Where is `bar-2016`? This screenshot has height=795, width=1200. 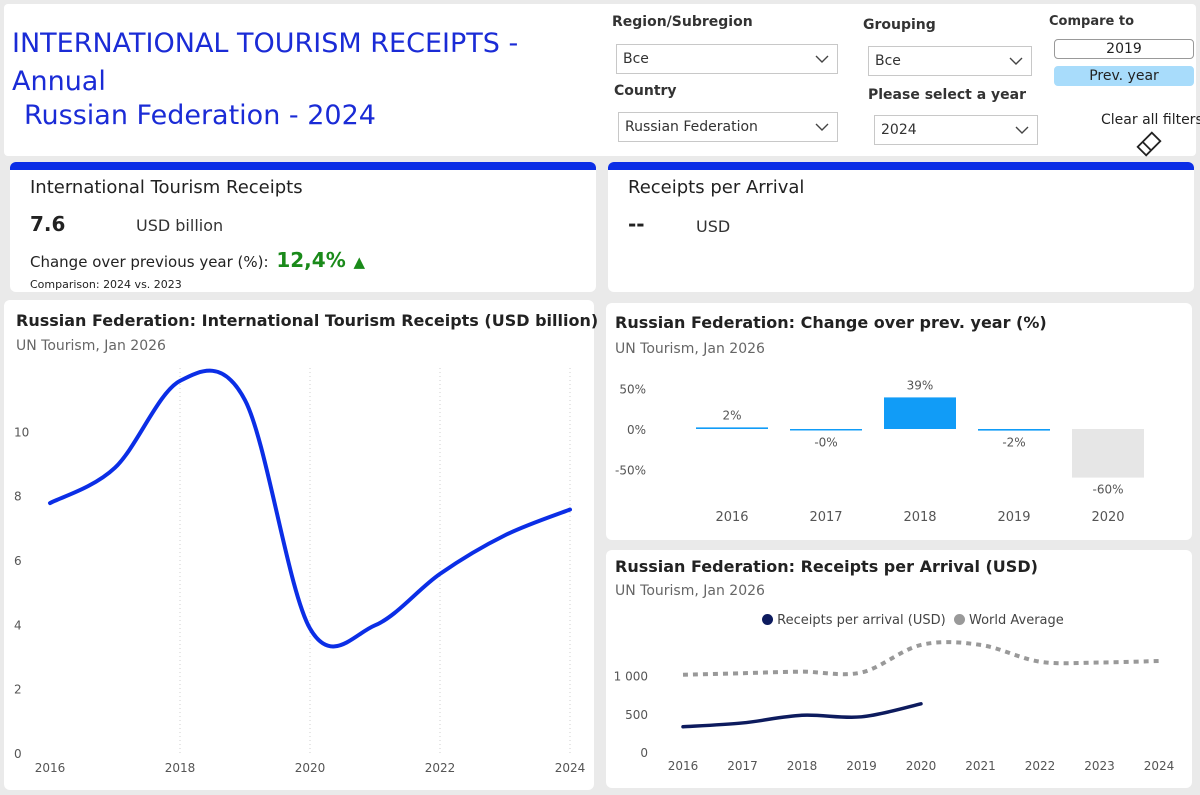 bar-2016 is located at coordinates (732, 428).